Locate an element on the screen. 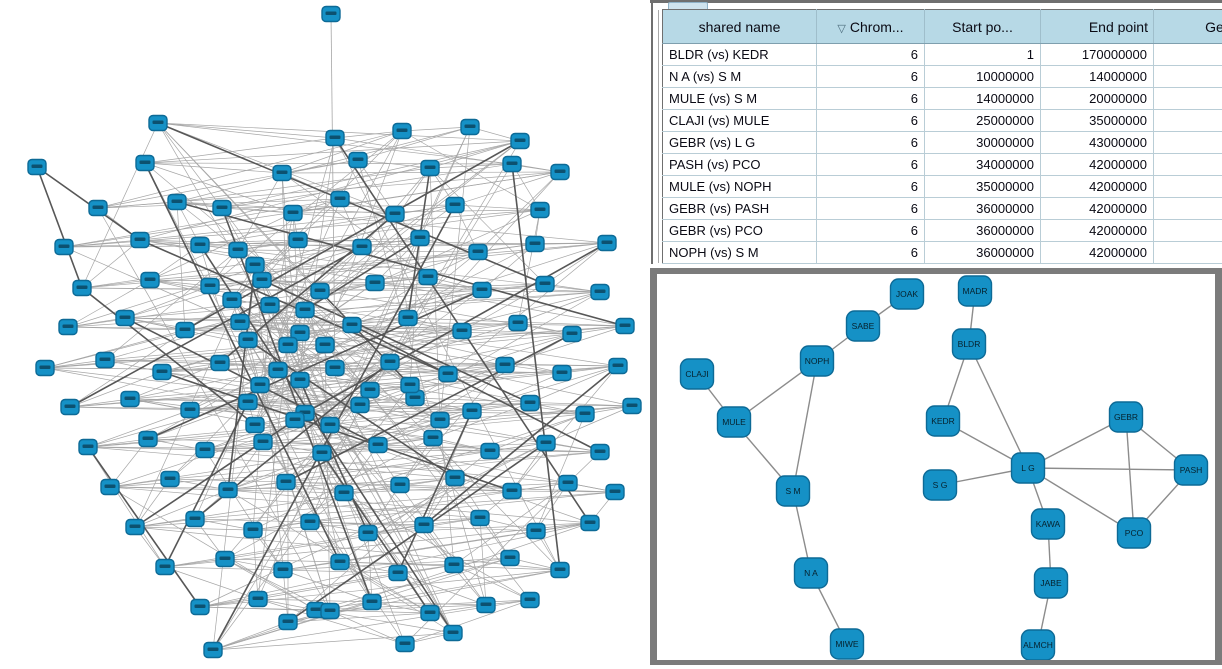 This screenshot has width=1222, height=669. network-node-pash is located at coordinates (1191, 470).